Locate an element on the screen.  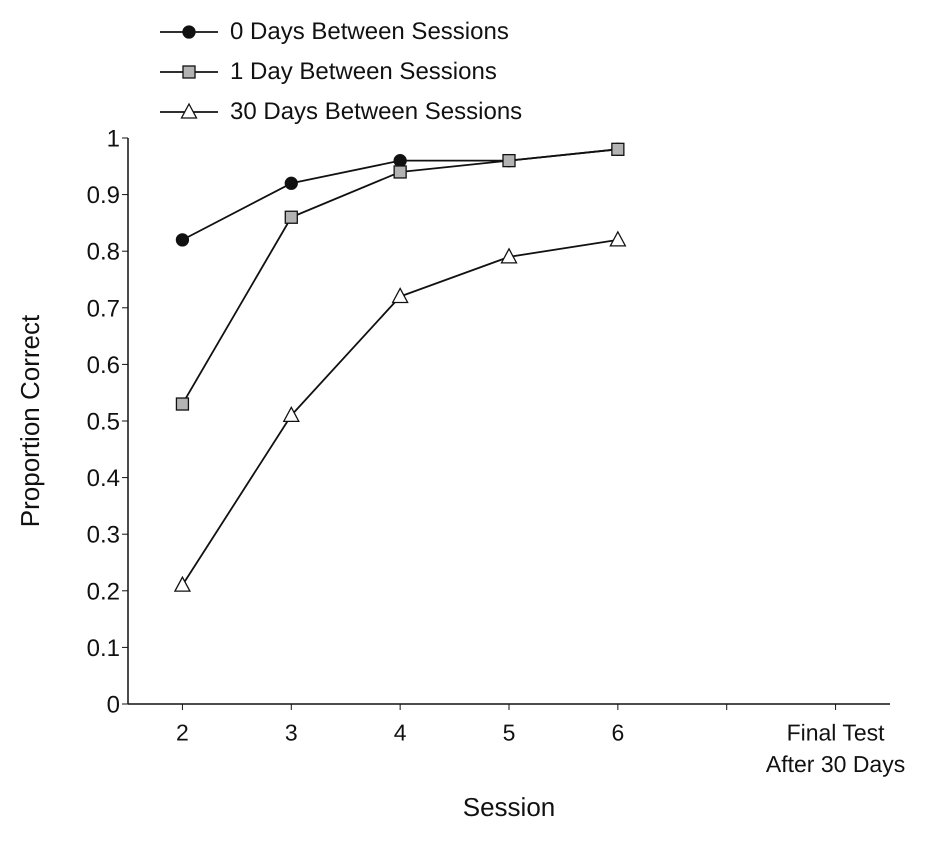
legend-label: 0 Days Between Sessions is located at coordinates (369, 32).